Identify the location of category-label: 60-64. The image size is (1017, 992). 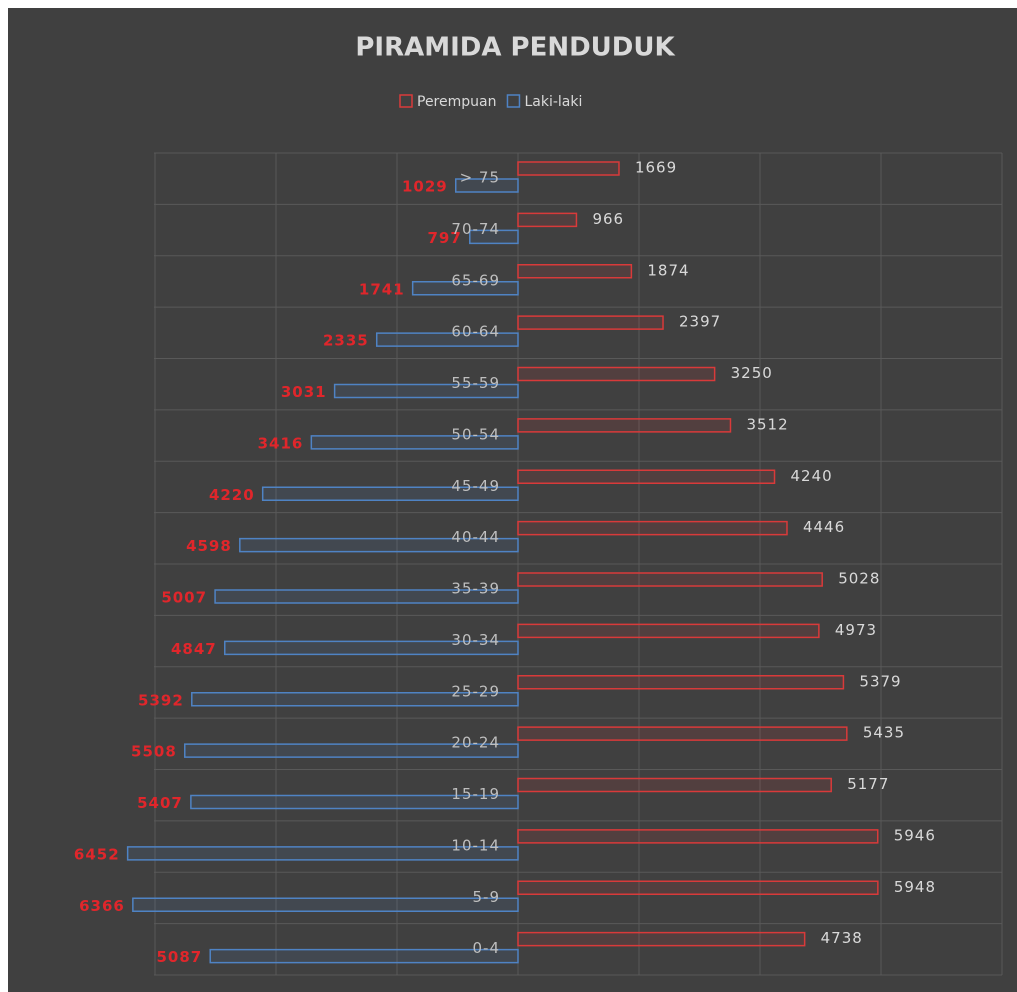
(475, 332).